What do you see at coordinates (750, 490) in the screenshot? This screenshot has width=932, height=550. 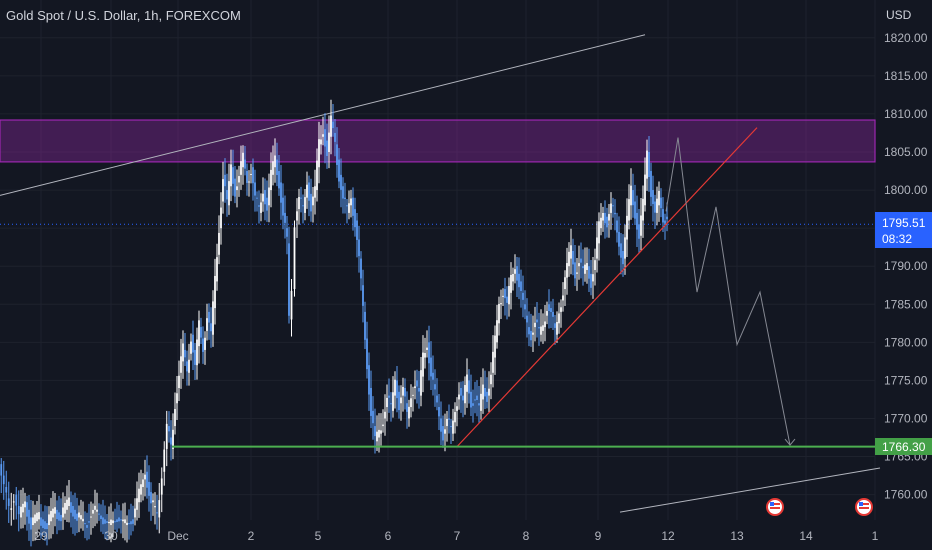 I see `lower-channel-line` at bounding box center [750, 490].